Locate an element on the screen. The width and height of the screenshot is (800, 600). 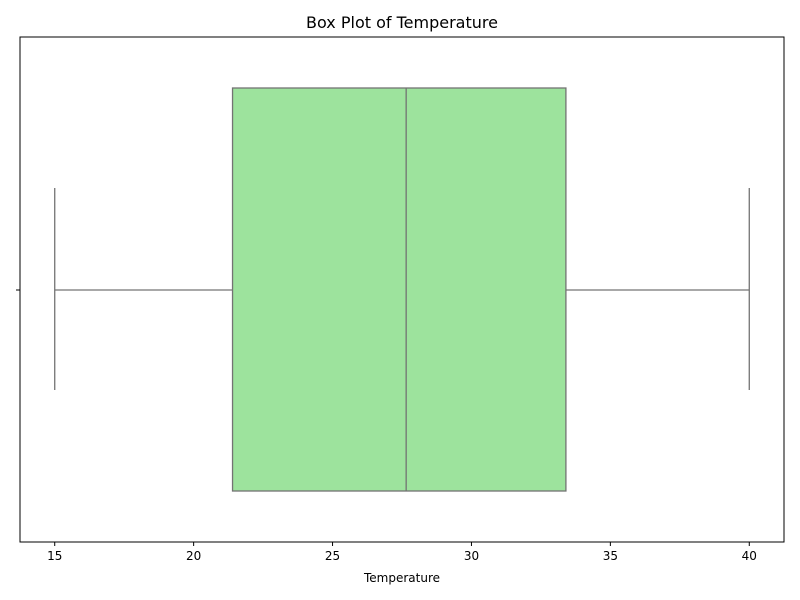
x-axis-label: Temperature is located at coordinates (401, 578).